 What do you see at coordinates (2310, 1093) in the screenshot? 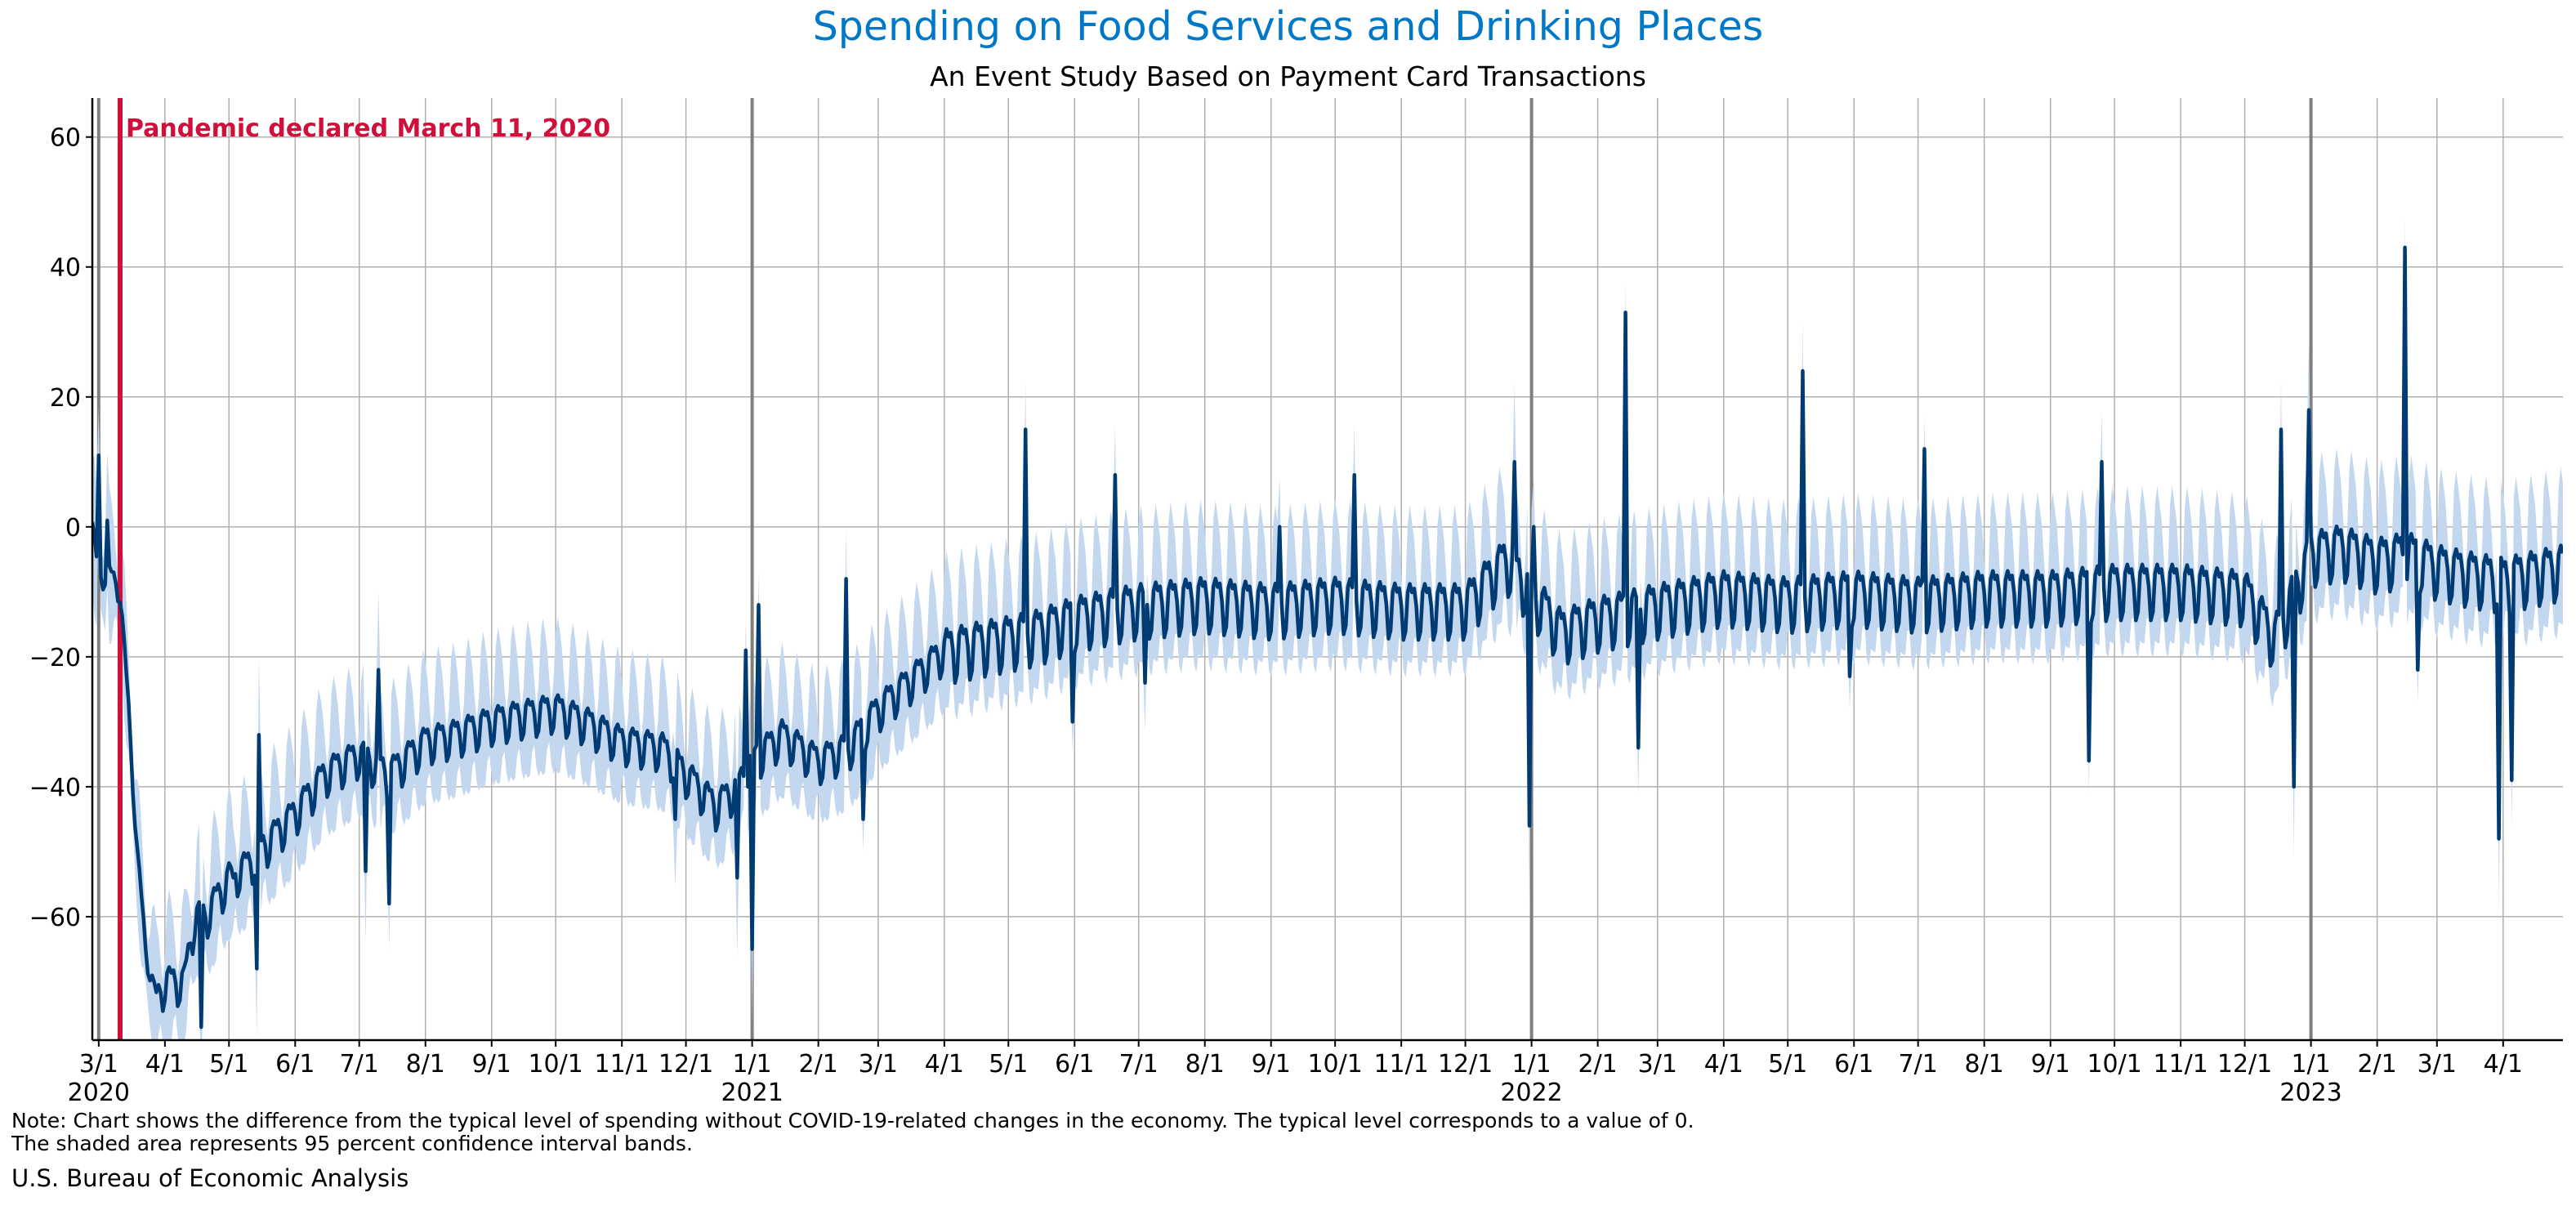
I see `x-year-label: 2023` at bounding box center [2310, 1093].